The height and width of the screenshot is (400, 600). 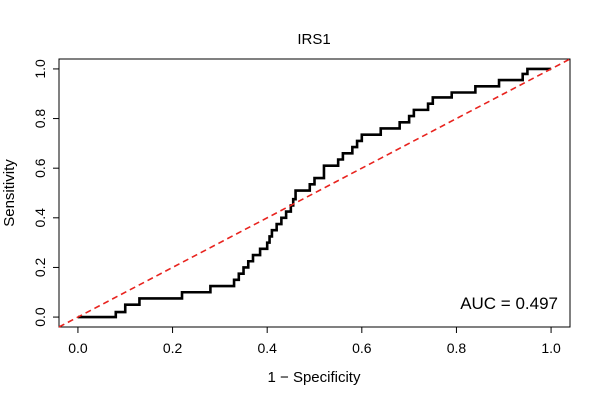 What do you see at coordinates (313, 39) in the screenshot?
I see `chart-title: IRS1` at bounding box center [313, 39].